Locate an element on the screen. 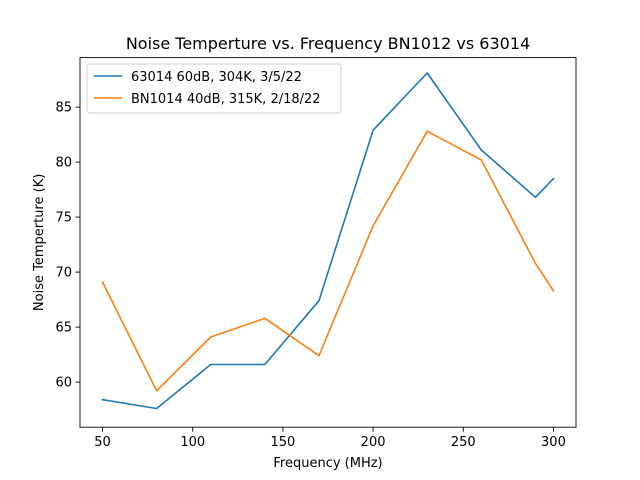 The image size is (640, 480). y-tick-label: 60 is located at coordinates (63, 383).